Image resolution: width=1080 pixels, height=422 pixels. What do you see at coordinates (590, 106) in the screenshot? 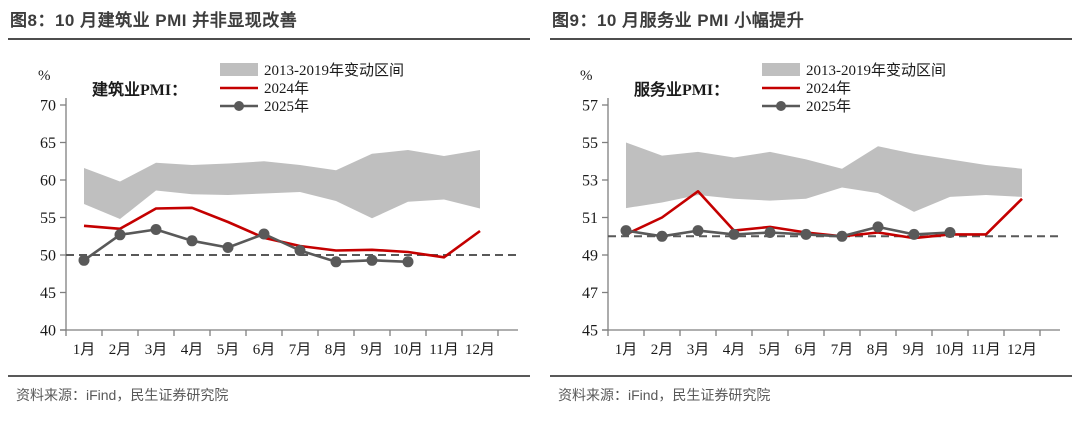
I see `y-tick-label: 57` at bounding box center [590, 106].